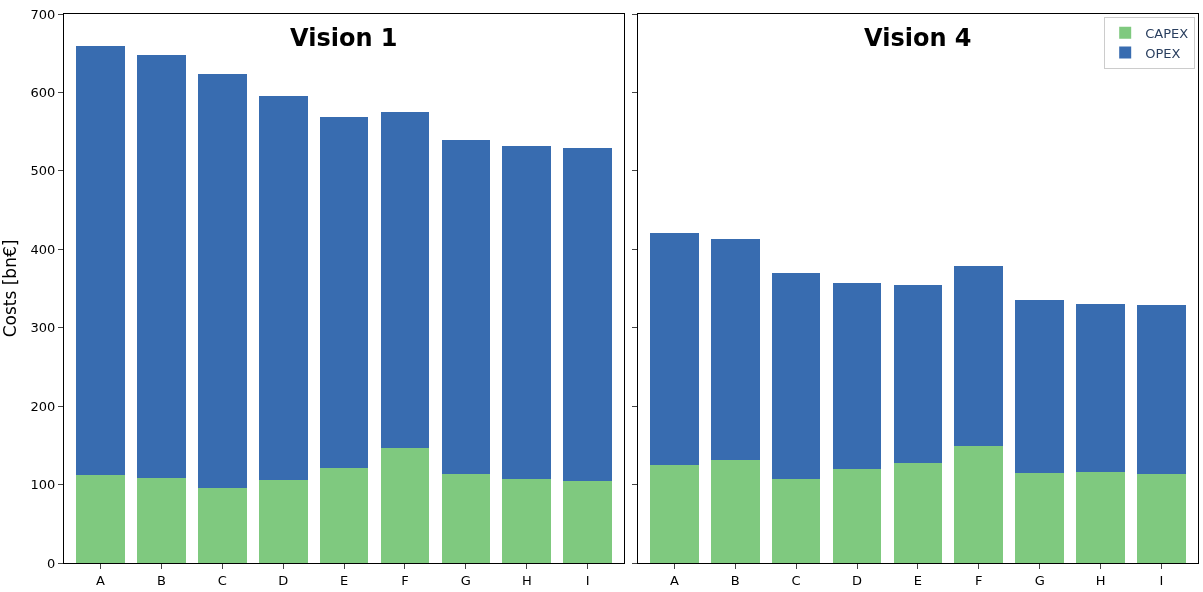  What do you see at coordinates (43, 328) in the screenshot?
I see `y-tick-label: 300` at bounding box center [43, 328].